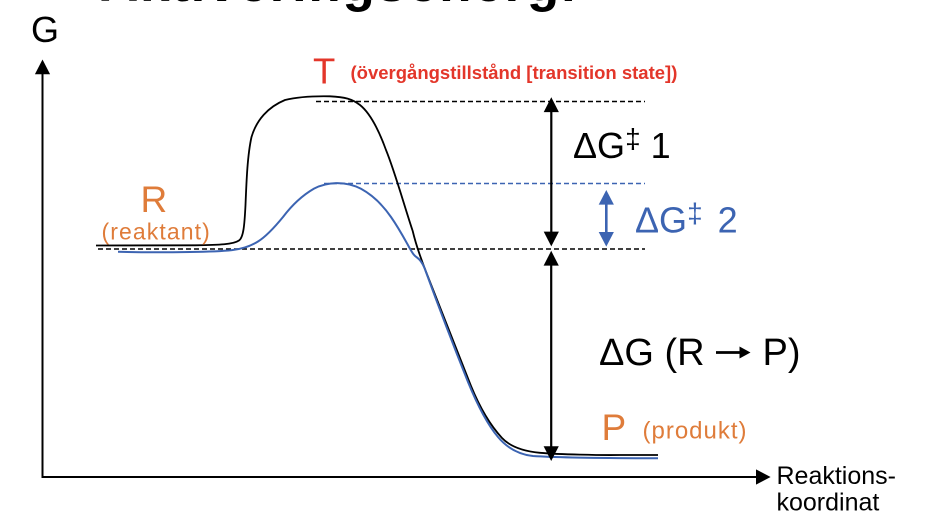  I want to click on svg-text: (reaktant), so click(156, 232).